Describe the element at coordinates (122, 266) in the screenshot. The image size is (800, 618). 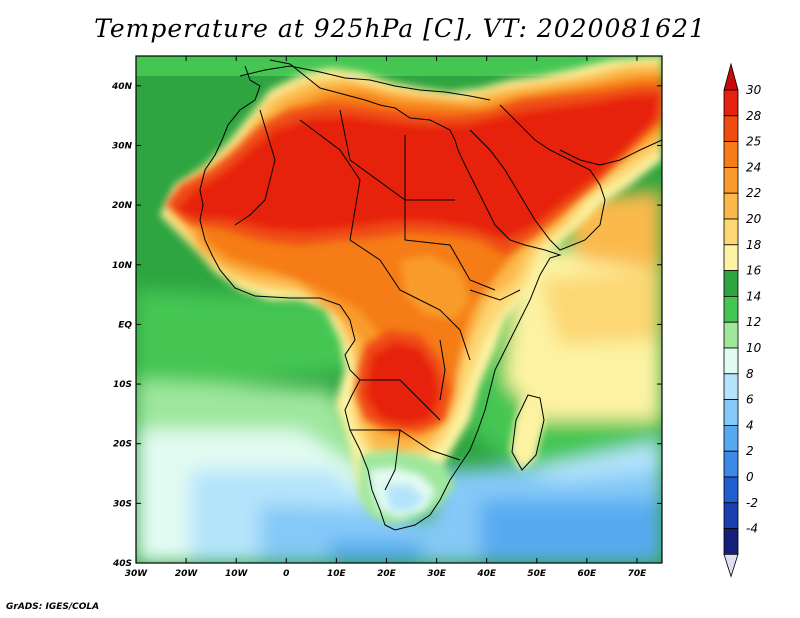
I see `lat-tick-label: 10N` at that location.